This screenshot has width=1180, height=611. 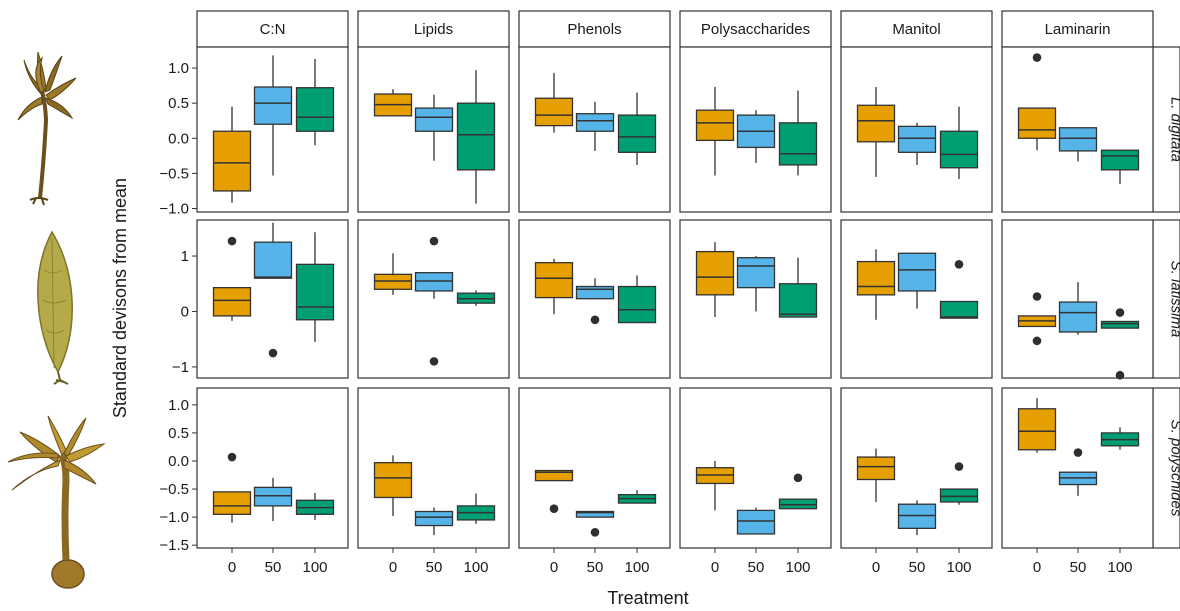 What do you see at coordinates (174, 545) in the screenshot?
I see `y-tick-label: −1.5` at bounding box center [174, 545].